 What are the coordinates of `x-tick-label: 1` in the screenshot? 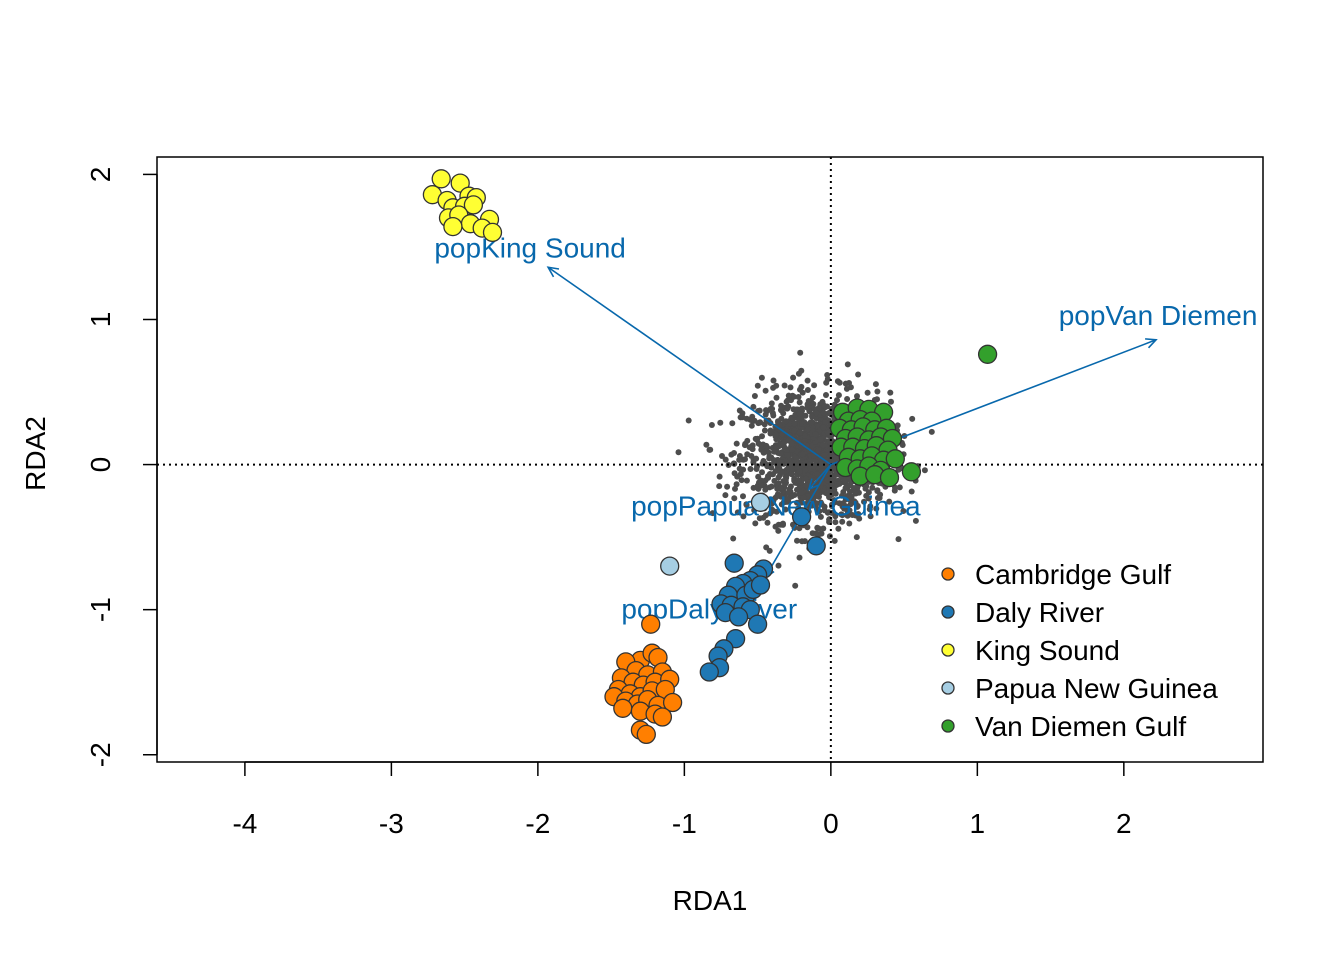 It's located at (978, 823).